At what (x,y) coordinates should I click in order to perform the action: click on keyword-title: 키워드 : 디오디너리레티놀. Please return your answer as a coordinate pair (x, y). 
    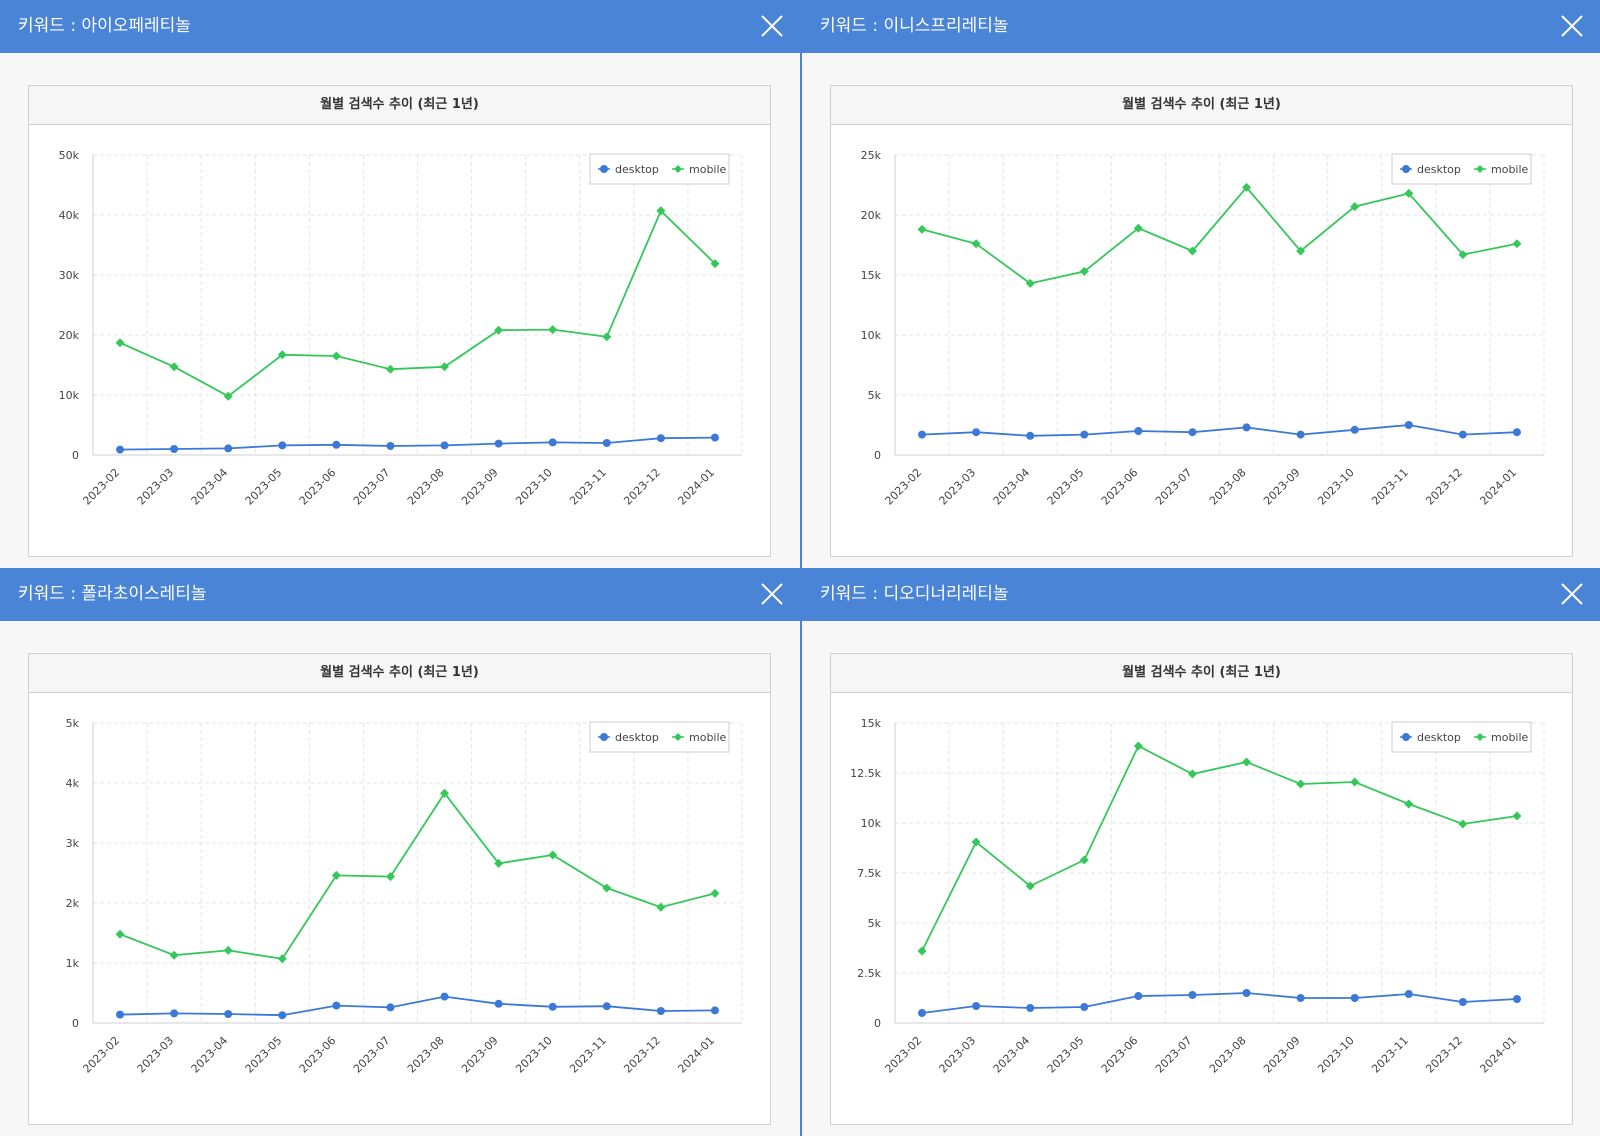
    Looking at the image, I should click on (914, 594).